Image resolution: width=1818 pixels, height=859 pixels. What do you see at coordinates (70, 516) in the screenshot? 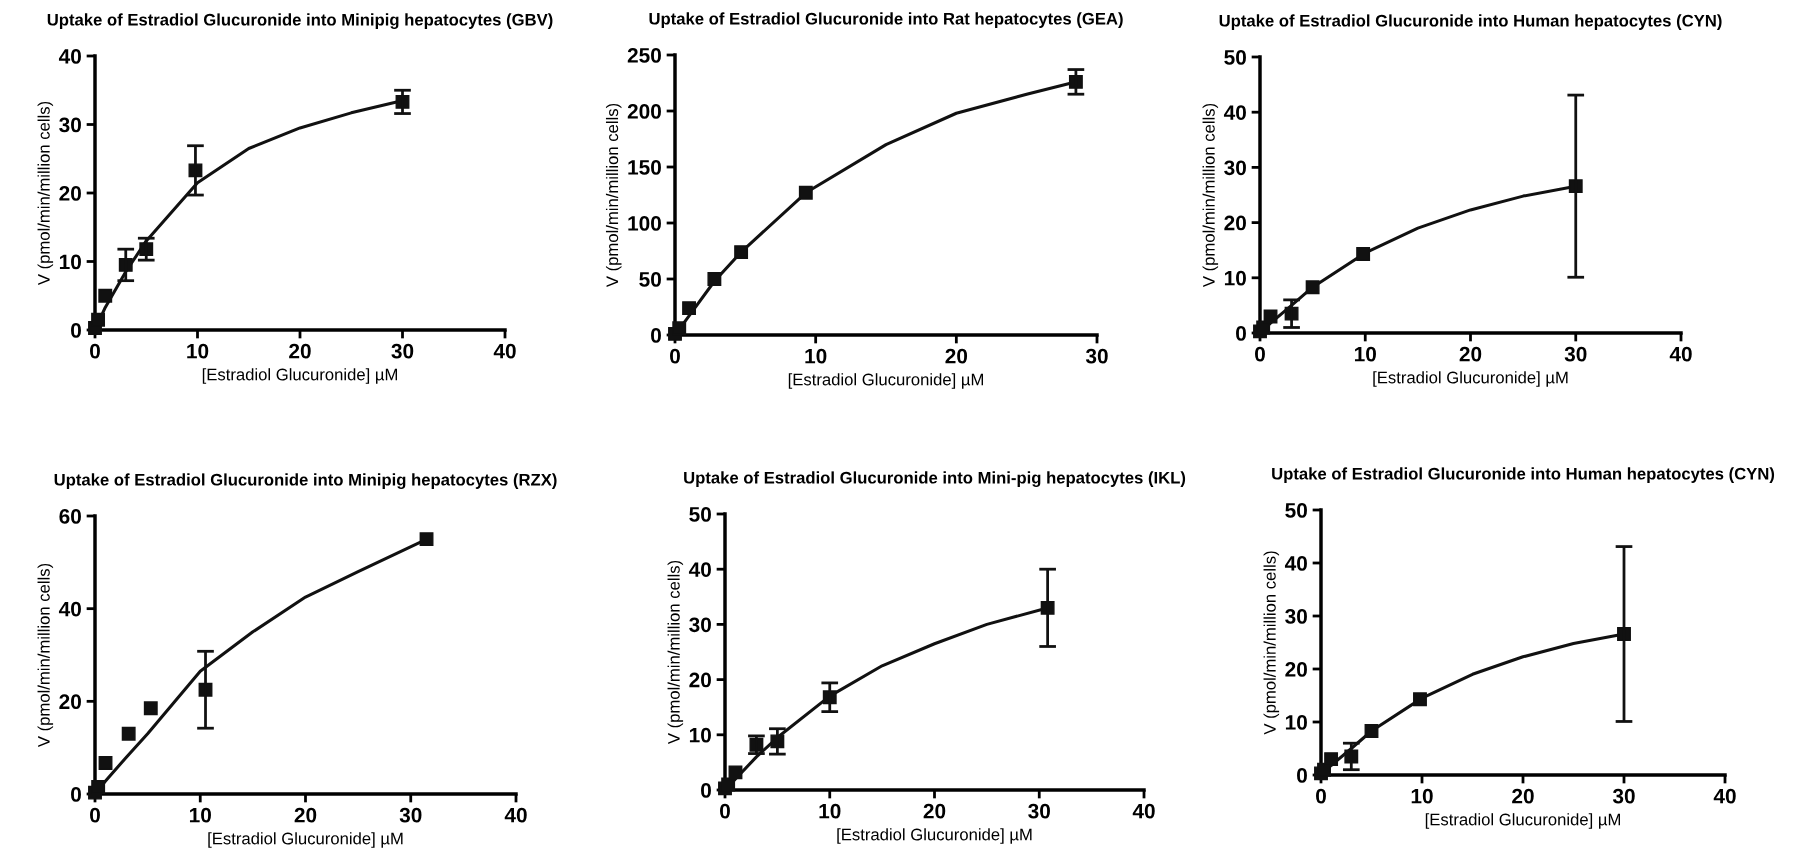
I see `y-tick-label: 60` at bounding box center [70, 516].